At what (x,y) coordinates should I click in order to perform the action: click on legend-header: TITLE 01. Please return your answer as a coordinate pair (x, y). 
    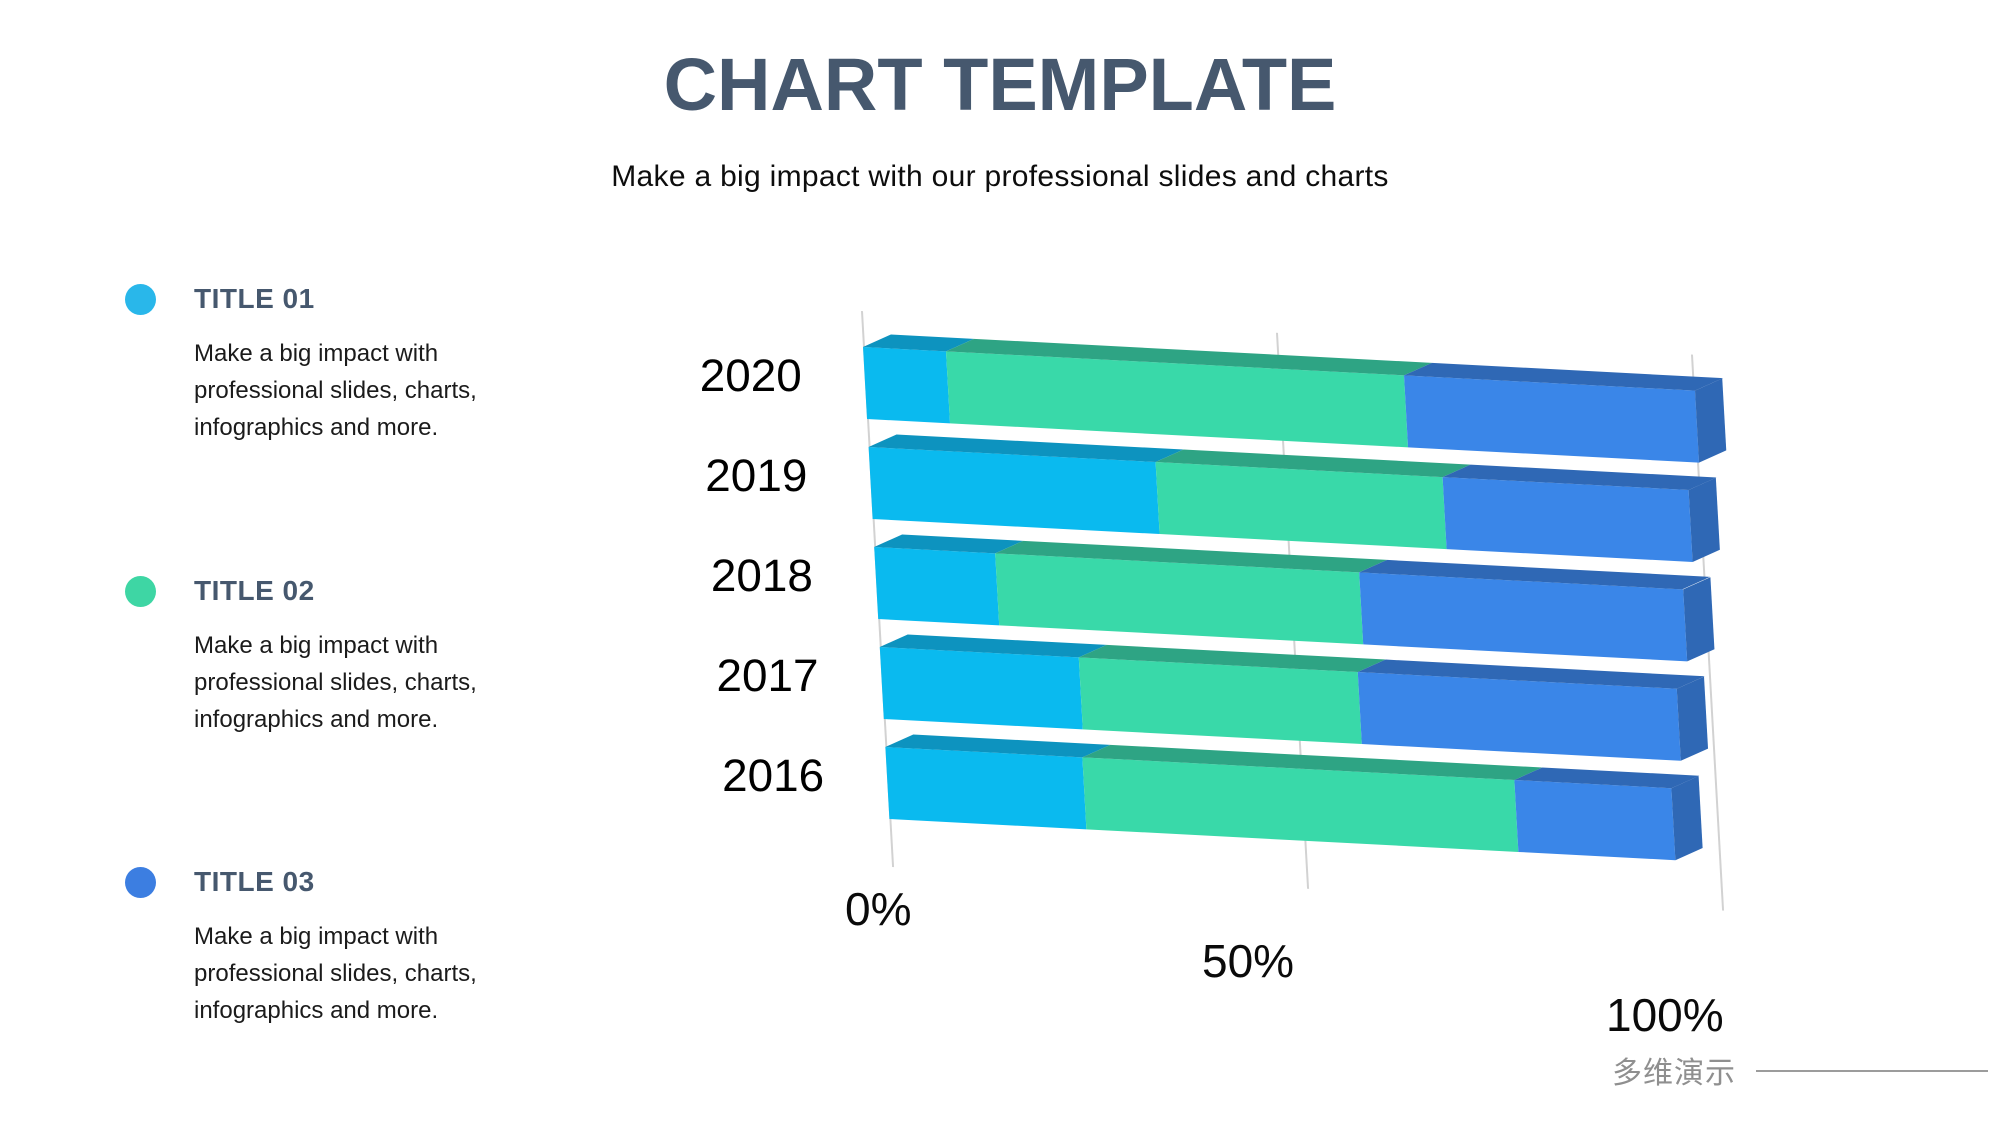
    Looking at the image, I should click on (295, 299).